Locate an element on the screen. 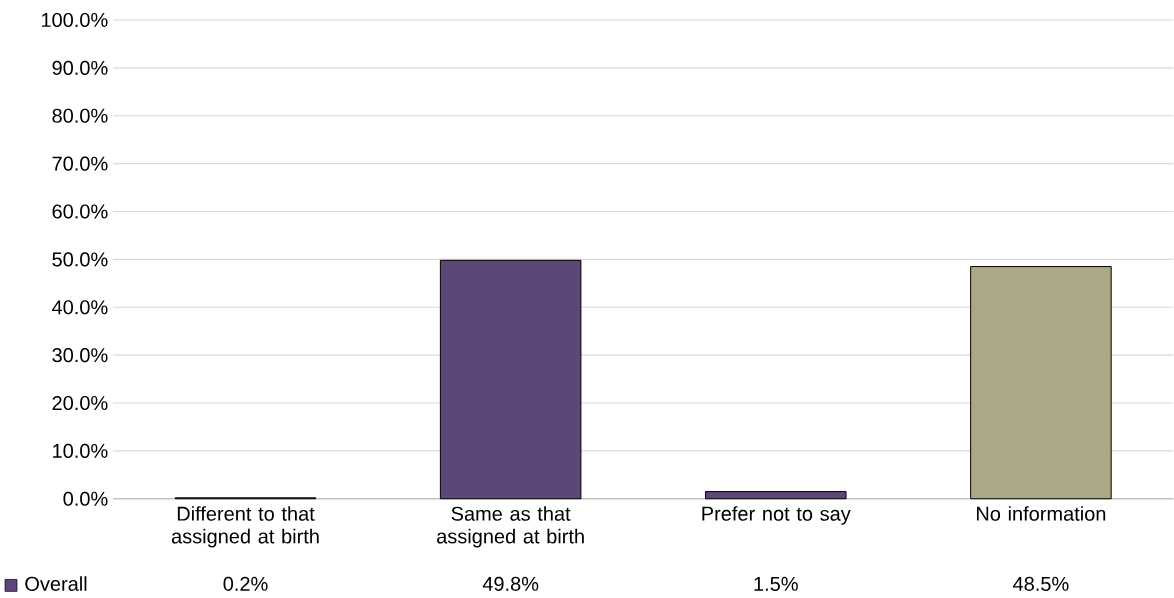 The height and width of the screenshot is (598, 1174). y-tick-label: 40.0% is located at coordinates (80, 307).